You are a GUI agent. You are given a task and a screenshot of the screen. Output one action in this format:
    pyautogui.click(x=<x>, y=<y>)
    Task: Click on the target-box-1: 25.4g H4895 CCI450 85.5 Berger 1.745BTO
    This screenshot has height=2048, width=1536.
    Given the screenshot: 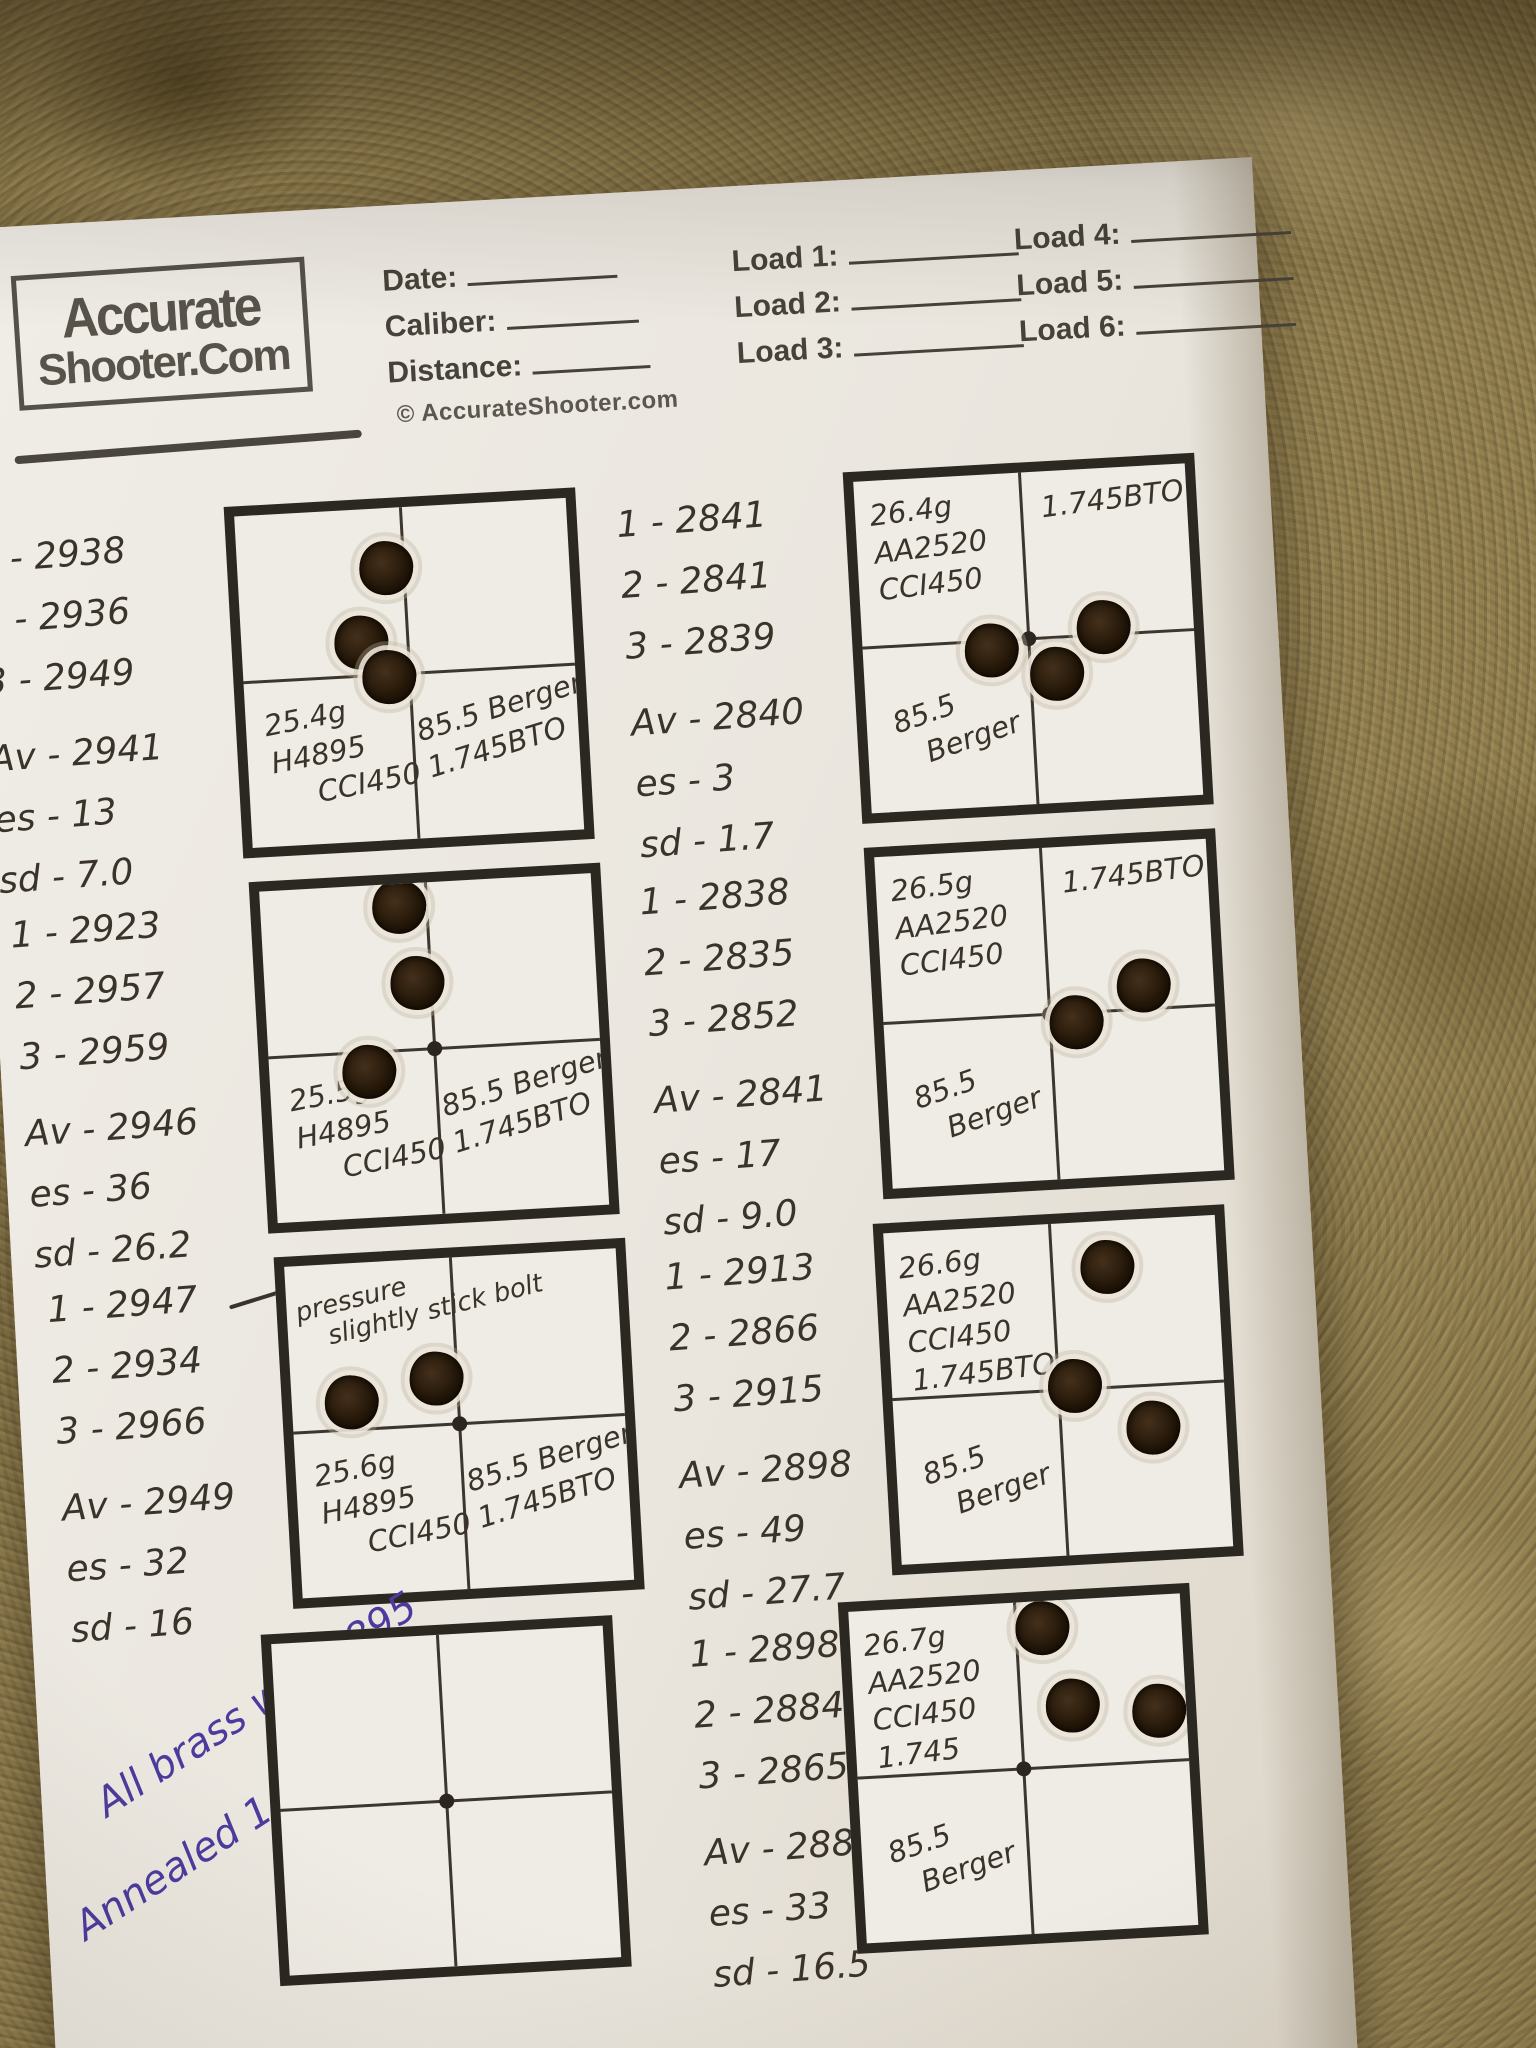 What is the action you would take?
    pyautogui.click(x=409, y=673)
    